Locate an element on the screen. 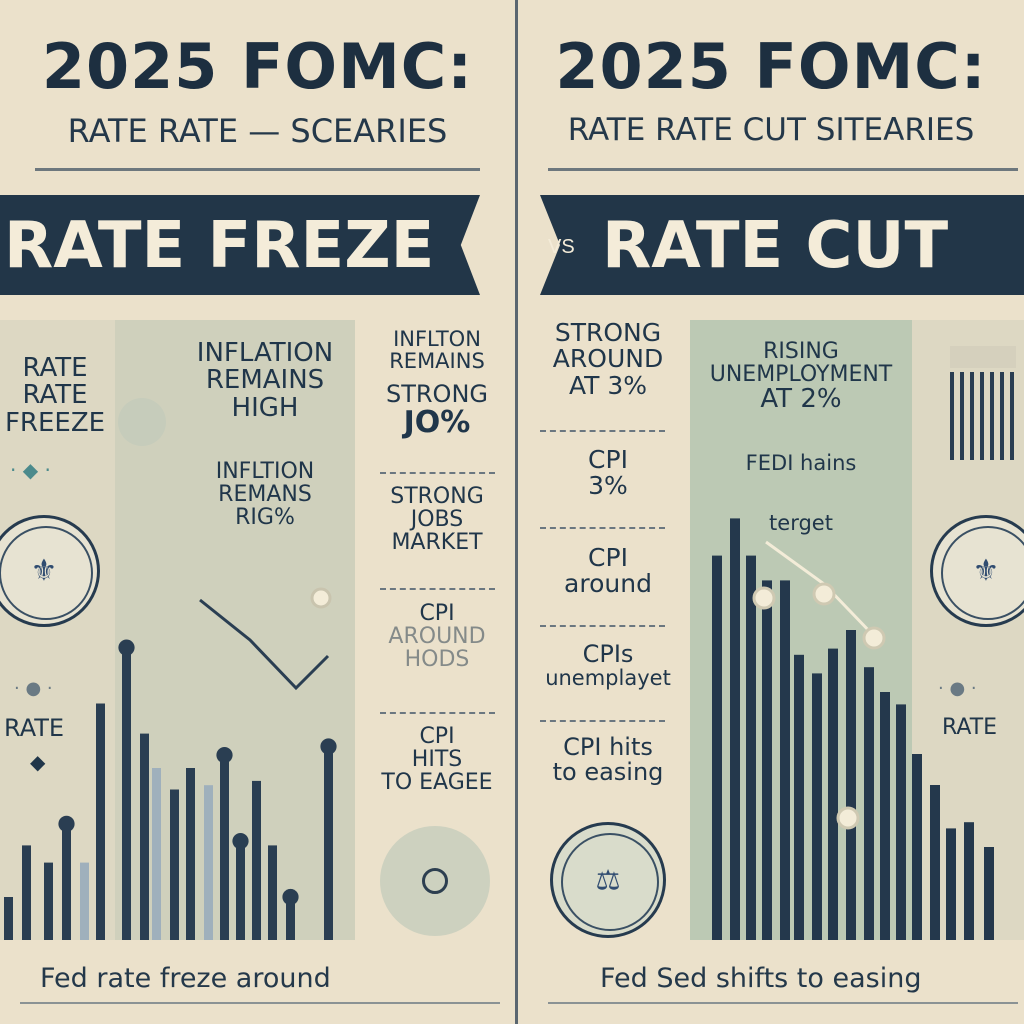 The image size is (1024, 1024). col2-line-2: JOBS is located at coordinates (437, 520).